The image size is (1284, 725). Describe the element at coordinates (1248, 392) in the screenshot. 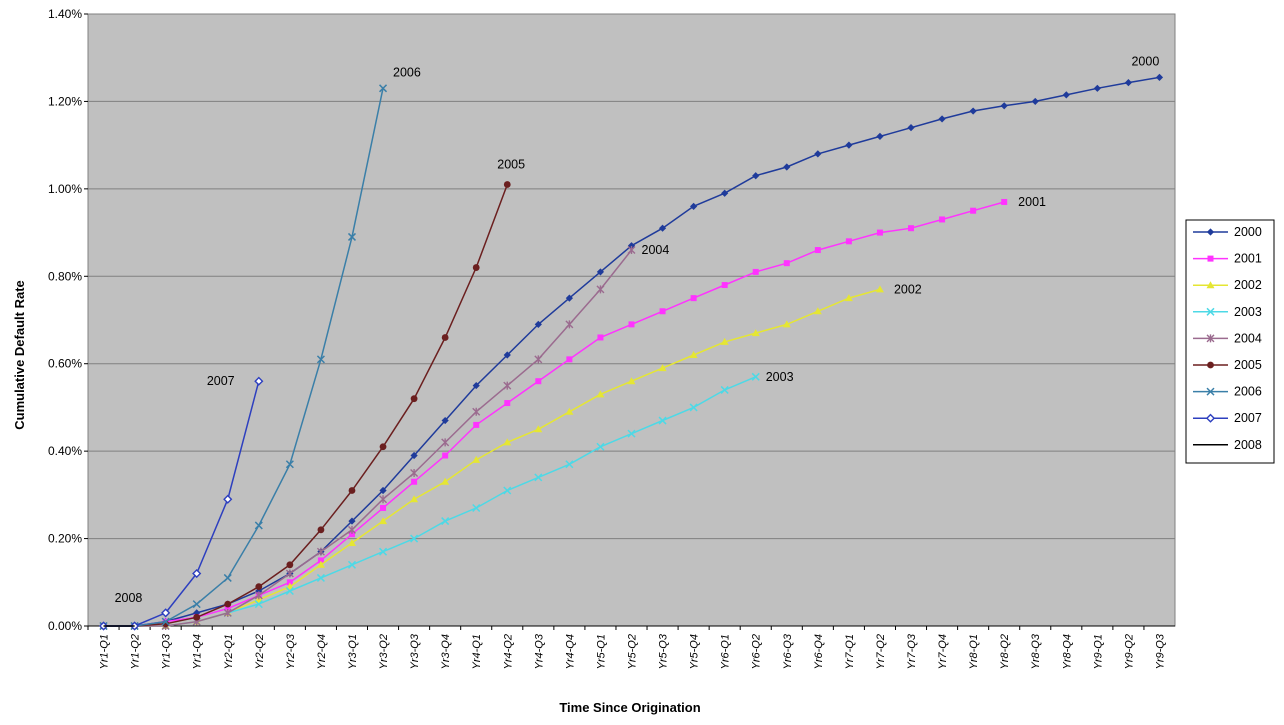

I see `legend-label: 2006` at that location.